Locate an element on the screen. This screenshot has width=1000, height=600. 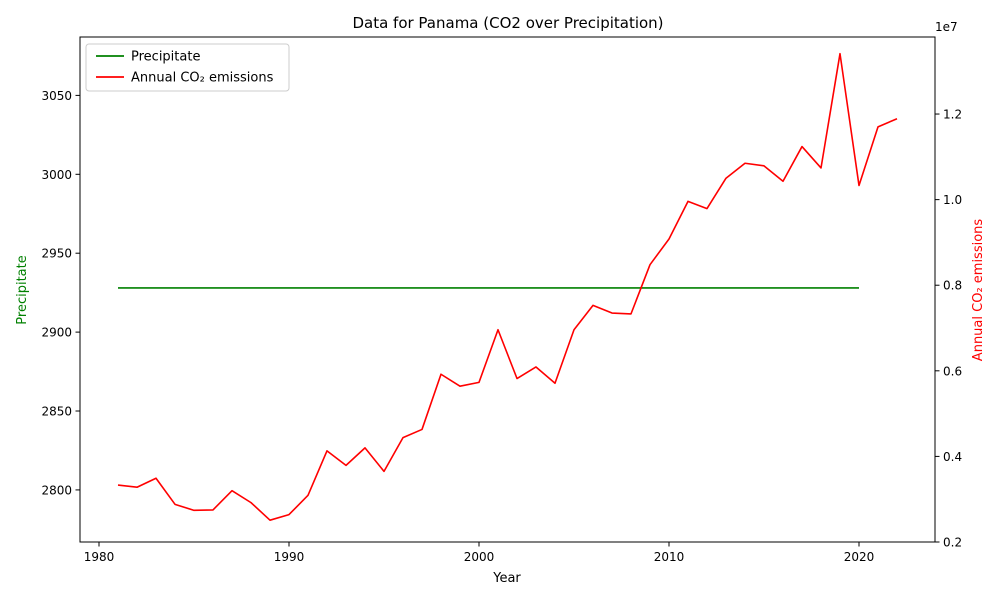
x-tick-label: 2010 is located at coordinates (669, 557).